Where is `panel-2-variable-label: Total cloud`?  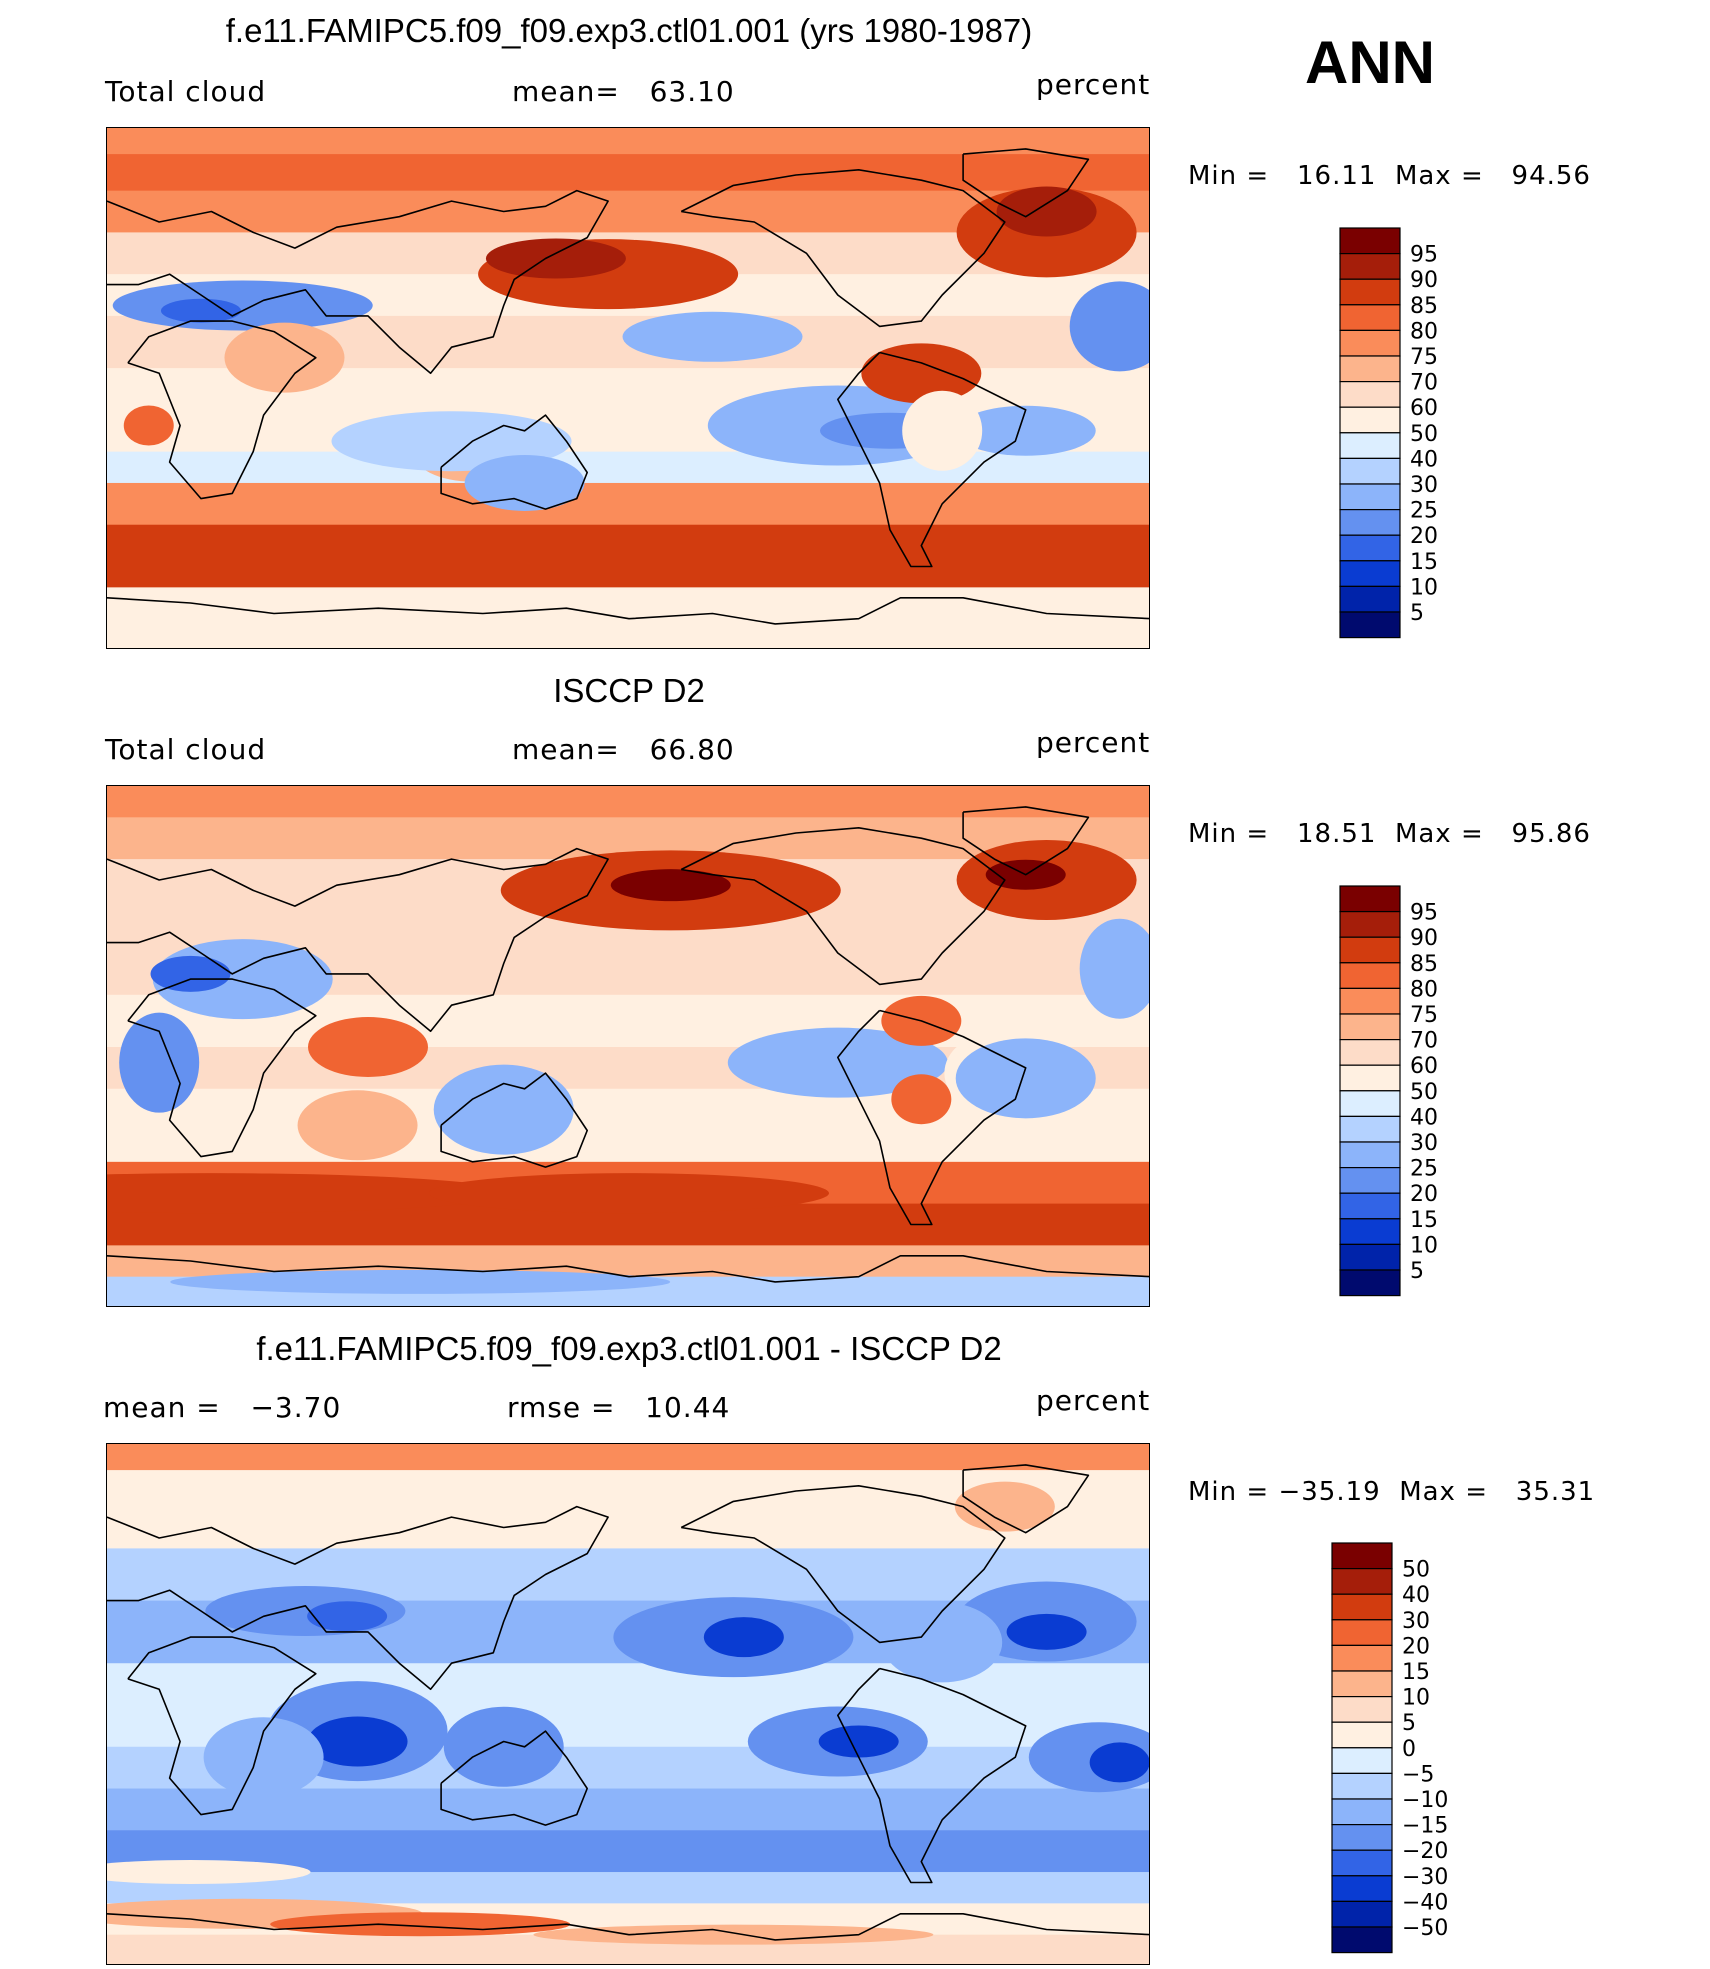 panel-2-variable-label: Total cloud is located at coordinates (186, 749).